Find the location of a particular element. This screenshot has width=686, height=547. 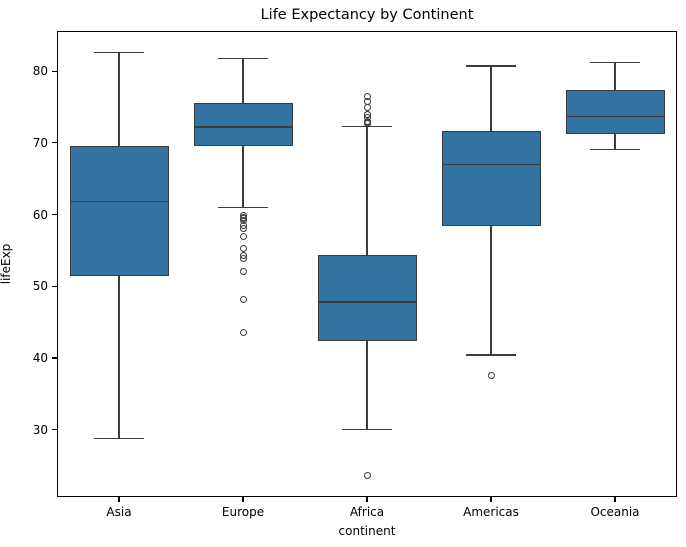

x-tick-label: Europe is located at coordinates (243, 512).